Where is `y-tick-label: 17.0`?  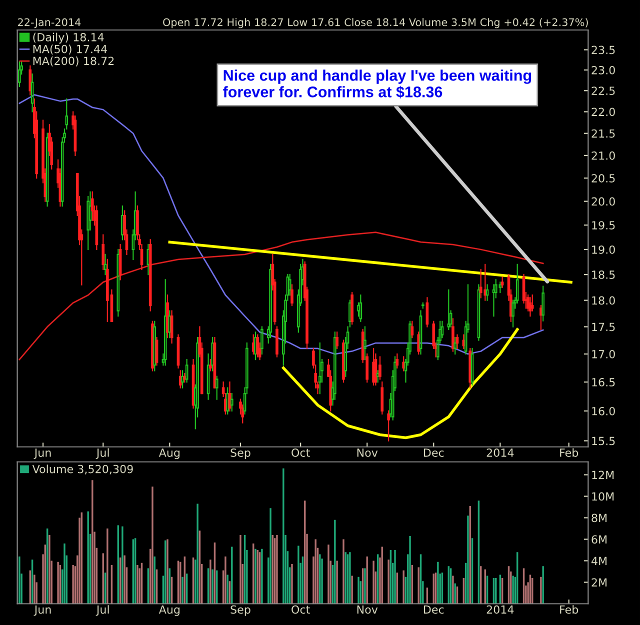 y-tick-label: 17.0 is located at coordinates (603, 354).